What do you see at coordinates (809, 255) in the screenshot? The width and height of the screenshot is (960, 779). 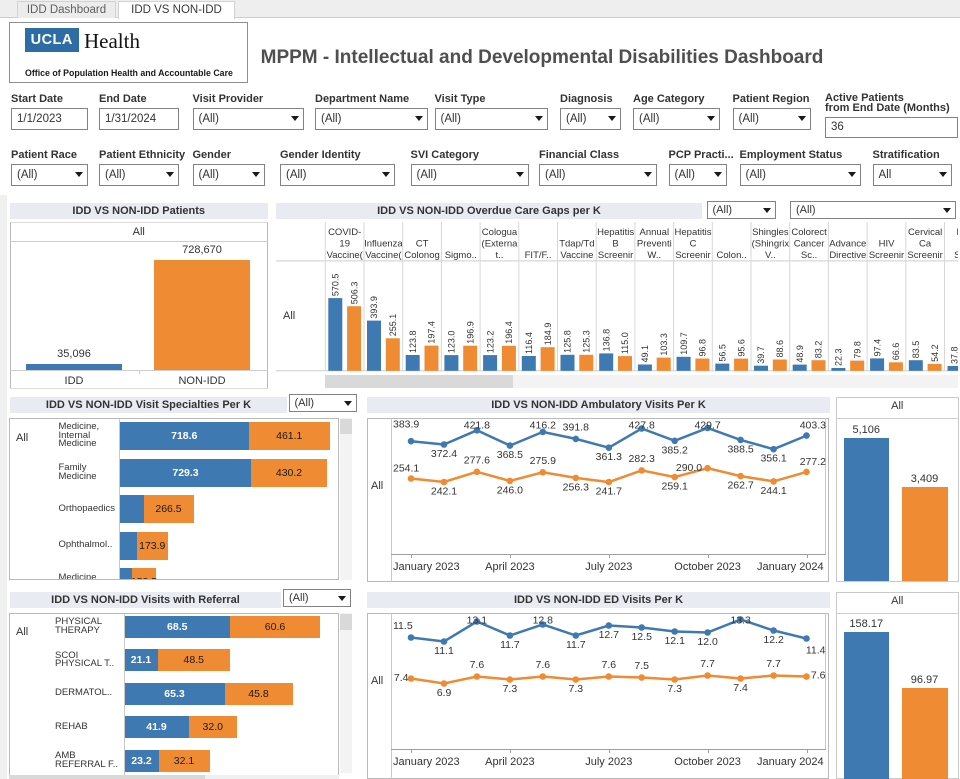 I see `svg-text: Sc..` at bounding box center [809, 255].